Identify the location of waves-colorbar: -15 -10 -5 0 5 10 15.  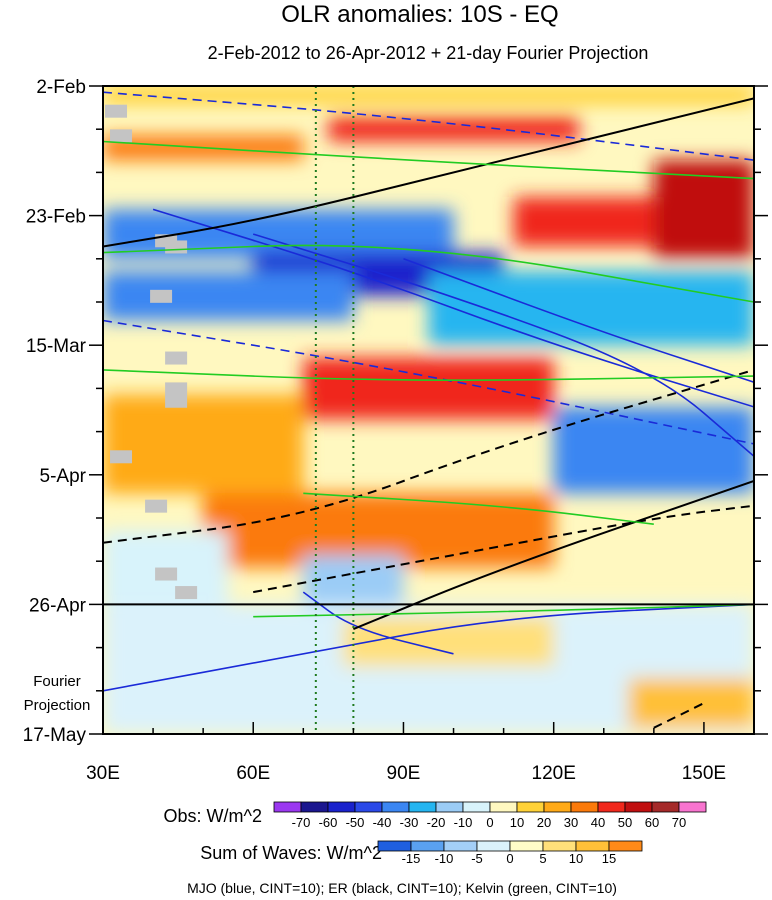
(510, 853).